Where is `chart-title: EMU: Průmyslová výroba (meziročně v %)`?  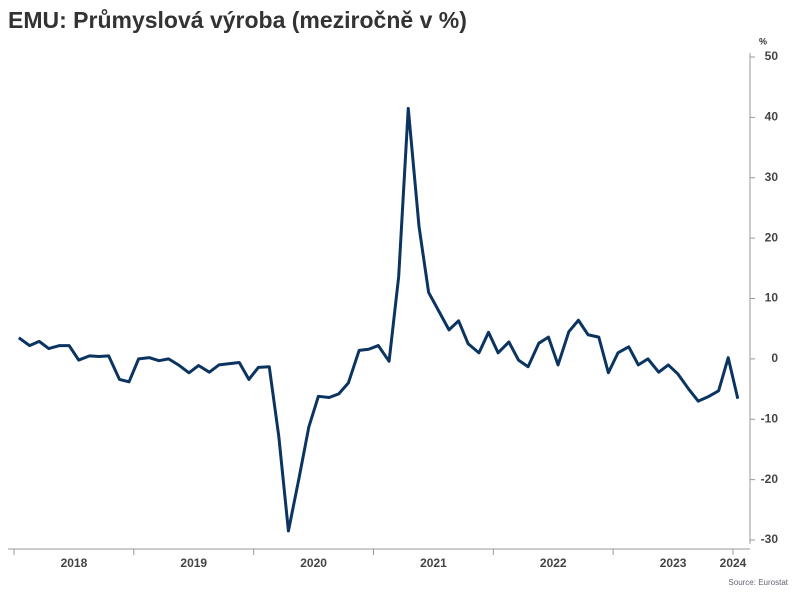
chart-title: EMU: Průmyslová výroba (meziročně v %) is located at coordinates (237, 20).